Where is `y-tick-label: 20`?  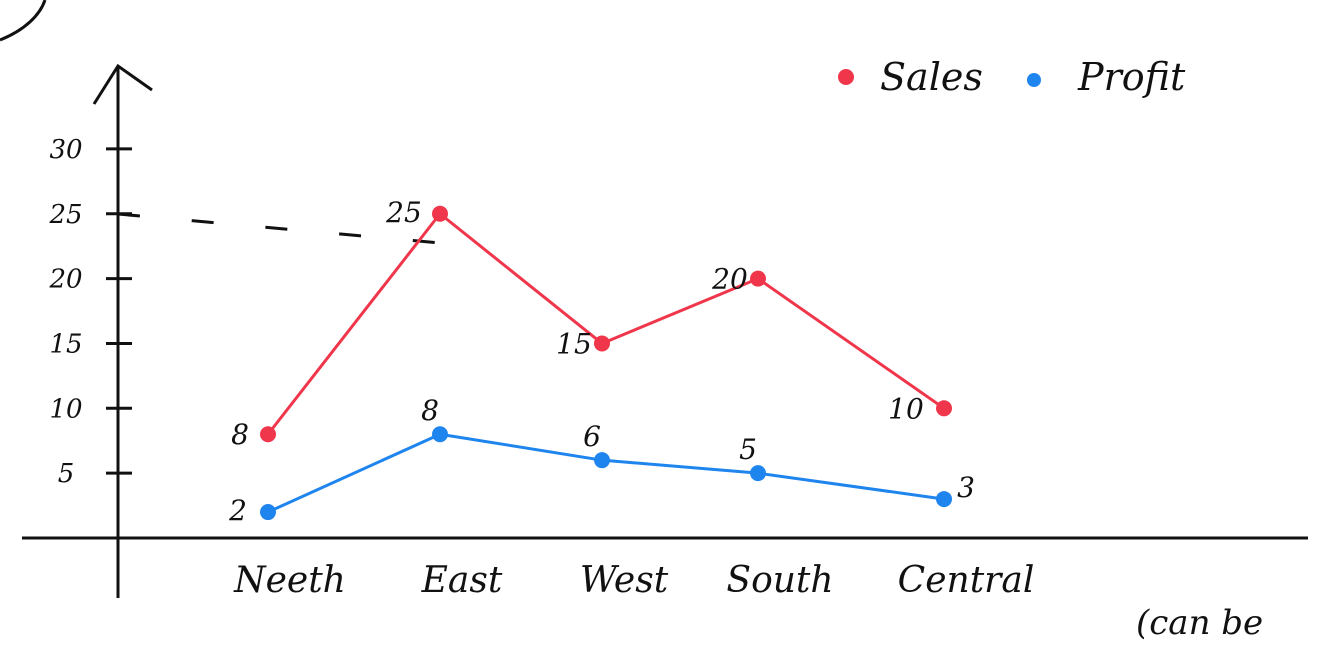 y-tick-label: 20 is located at coordinates (65, 280).